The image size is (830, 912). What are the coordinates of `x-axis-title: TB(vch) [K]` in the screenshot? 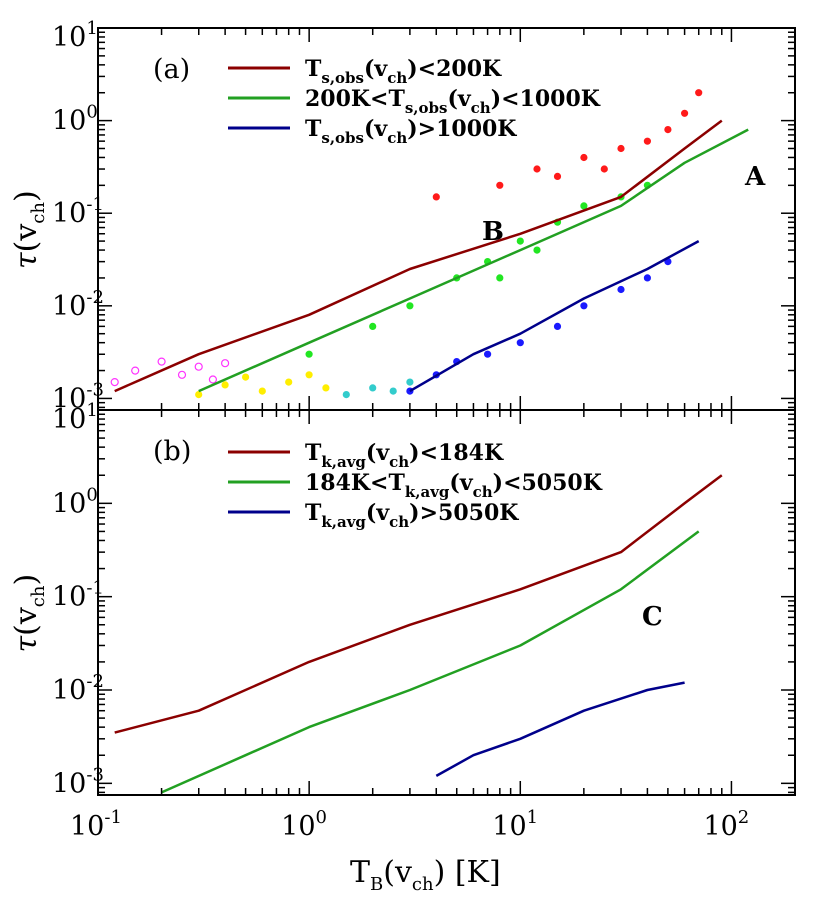 It's located at (425, 875).